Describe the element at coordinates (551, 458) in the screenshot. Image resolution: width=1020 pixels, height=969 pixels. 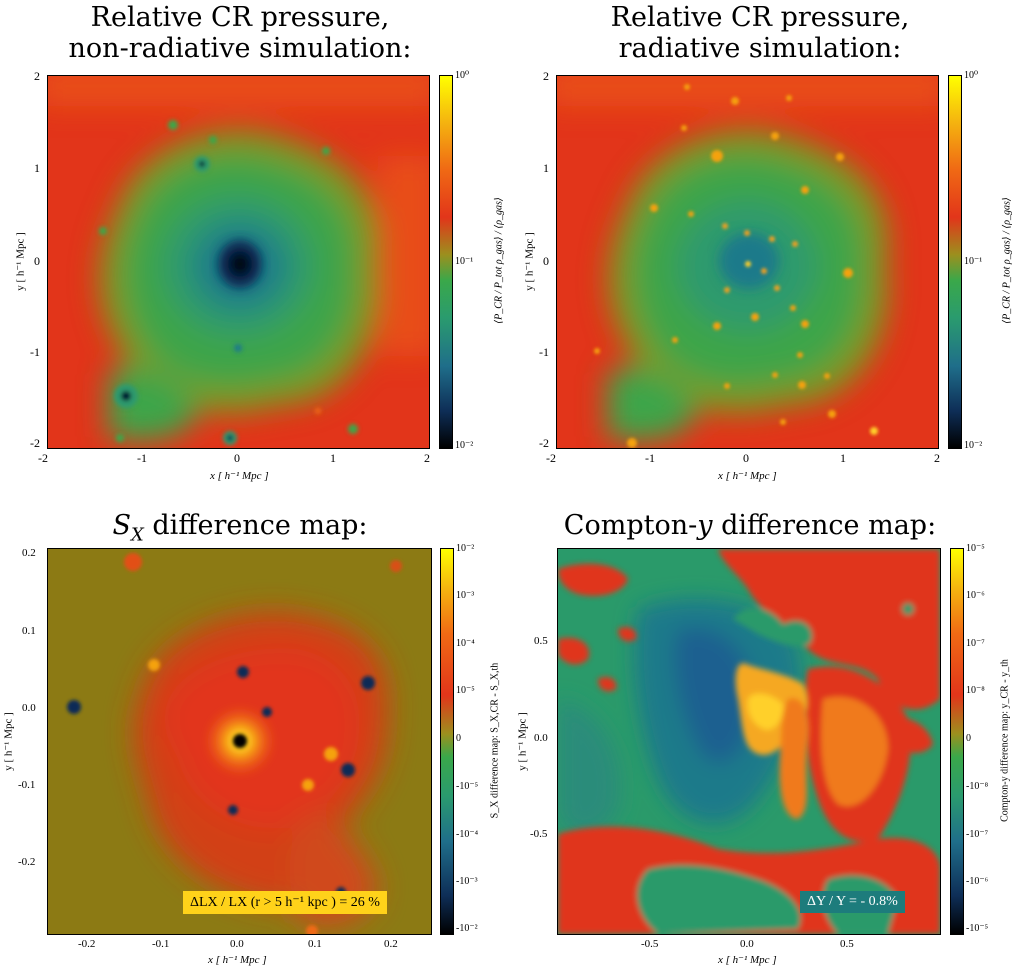
I see `panel2-xtick-0: -2` at that location.